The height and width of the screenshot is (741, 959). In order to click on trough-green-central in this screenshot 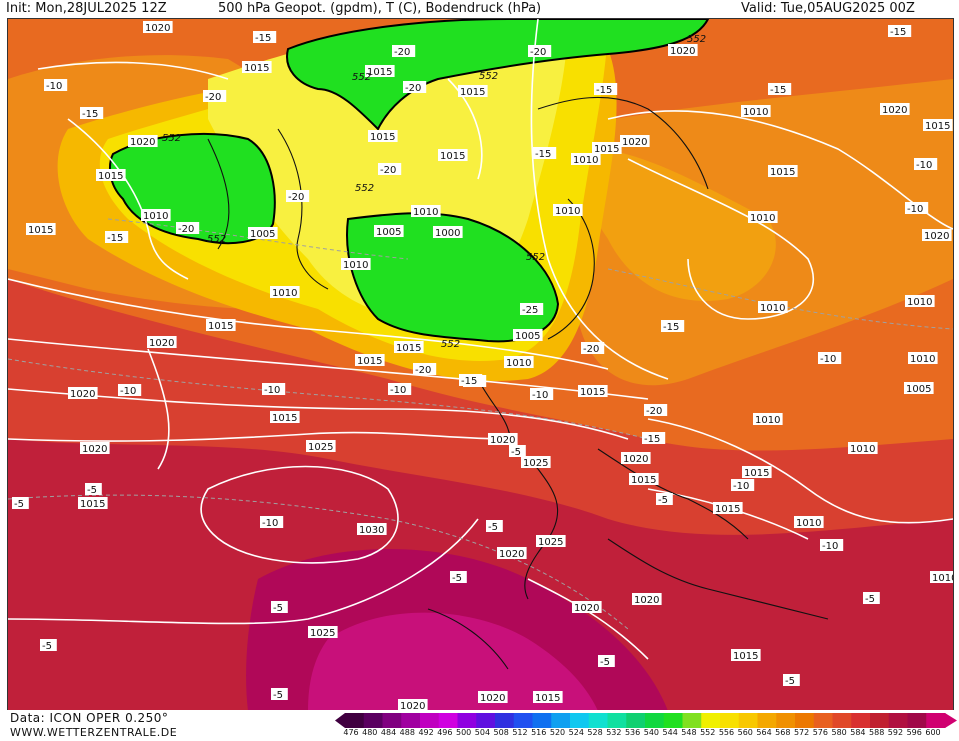, I will do `click(453, 277)`.